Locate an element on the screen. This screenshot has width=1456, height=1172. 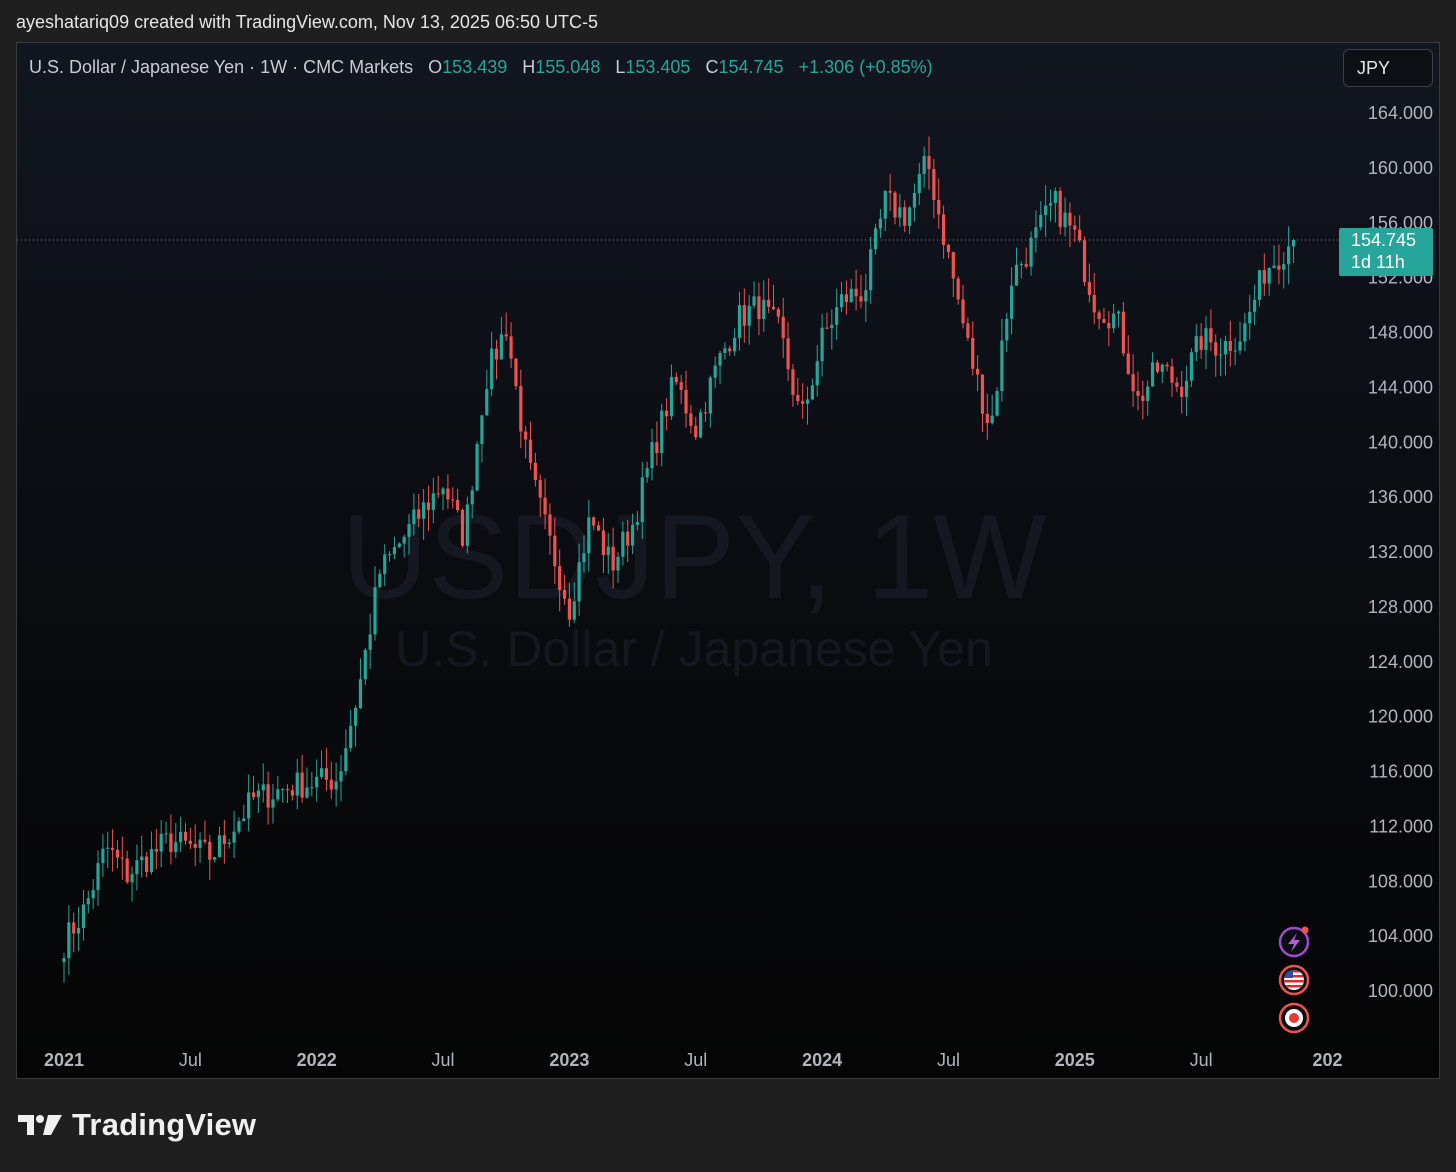
bar-countdown: 1d 11h is located at coordinates (1378, 262).